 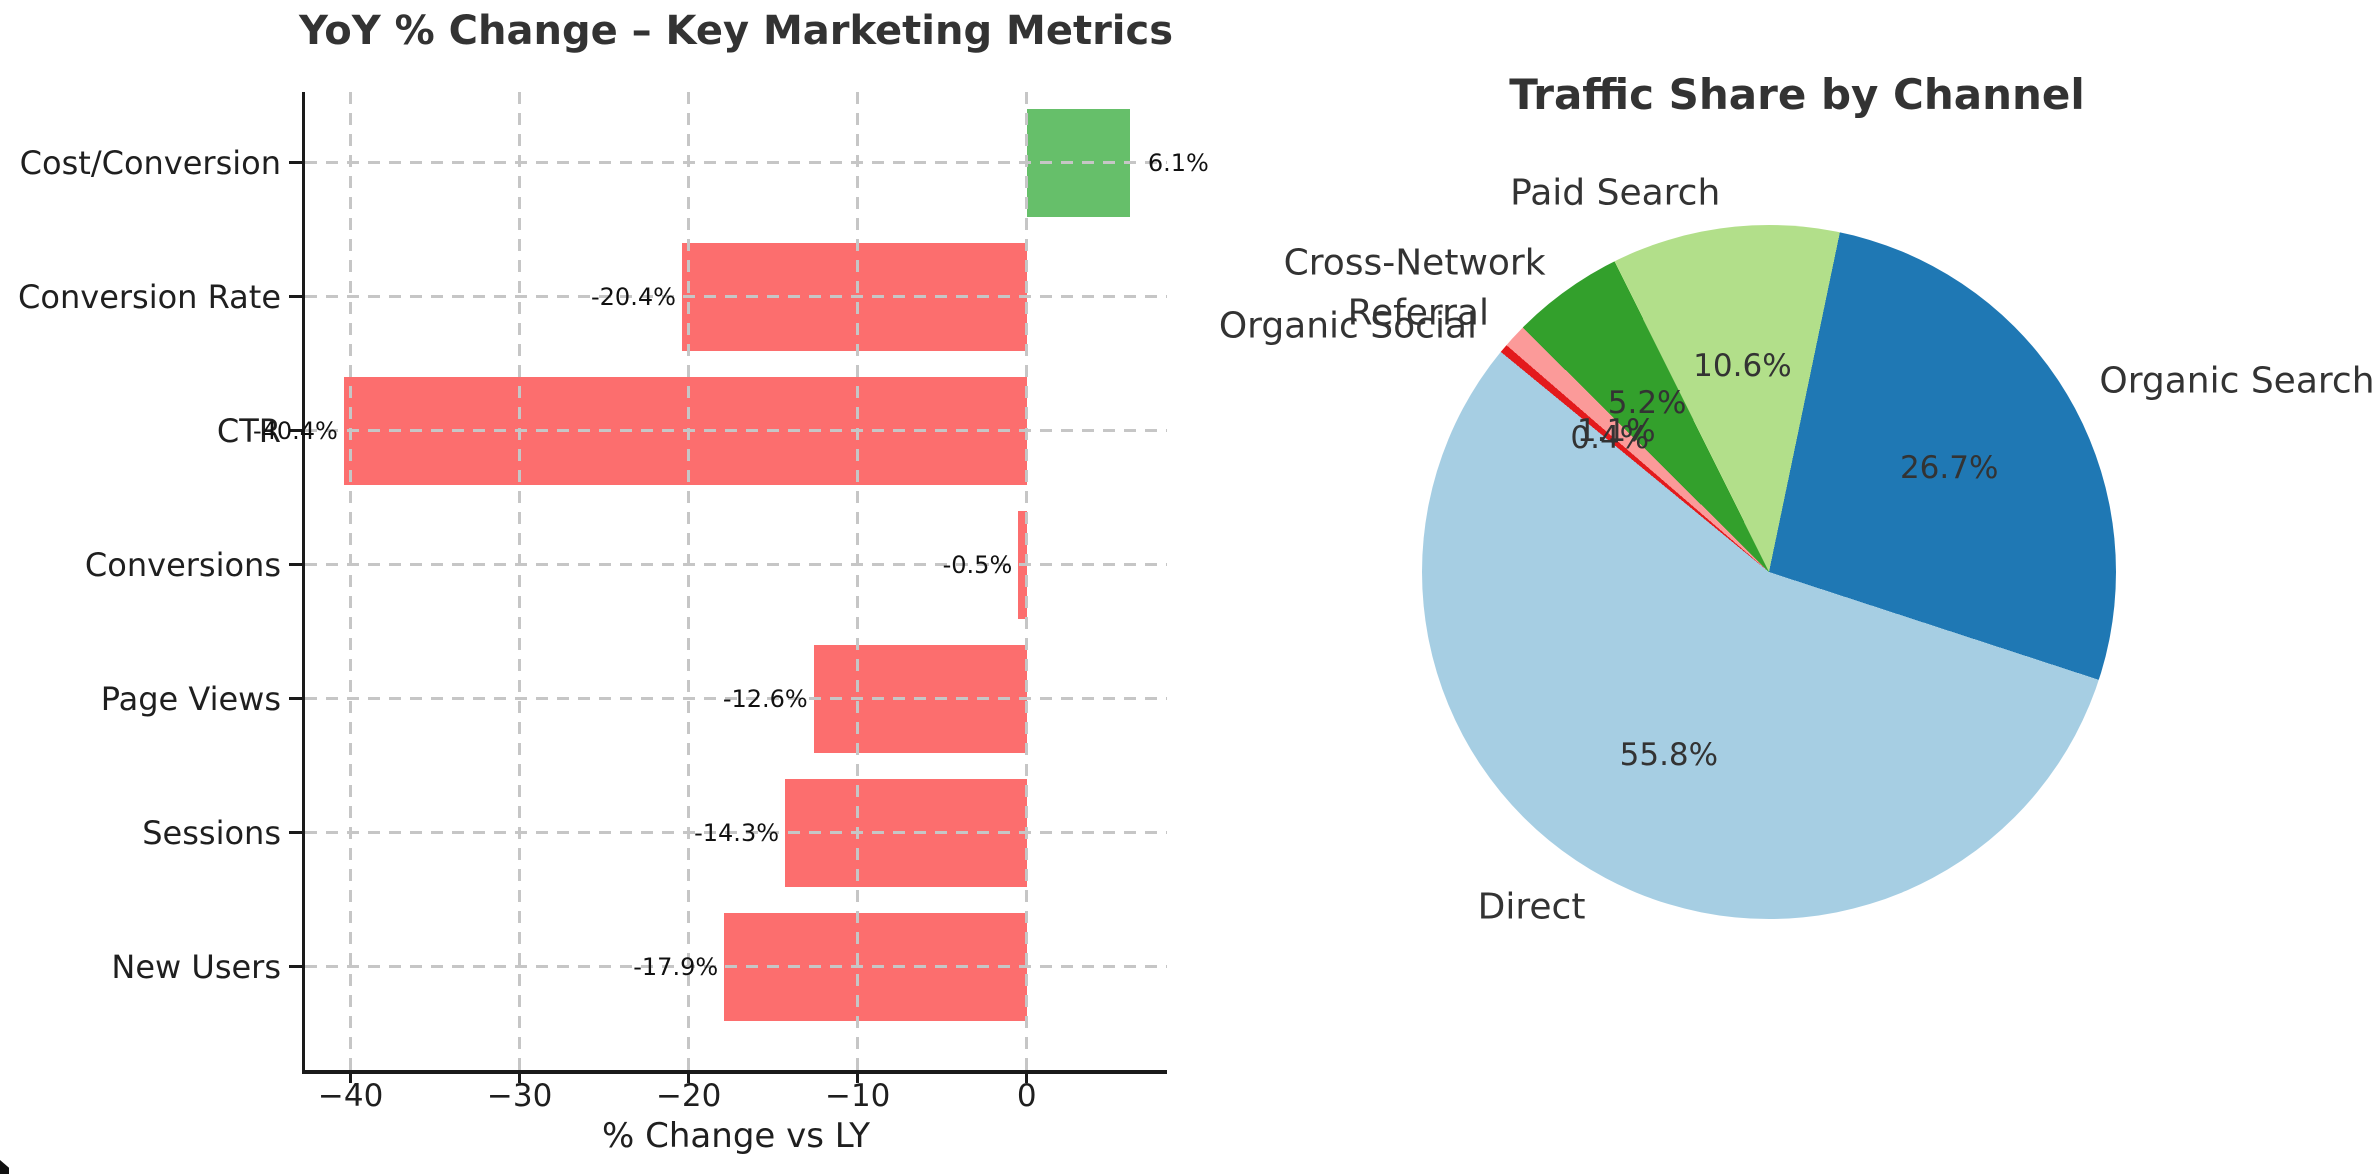 I want to click on bar-value-label: -0.5%, so click(x=977, y=564).